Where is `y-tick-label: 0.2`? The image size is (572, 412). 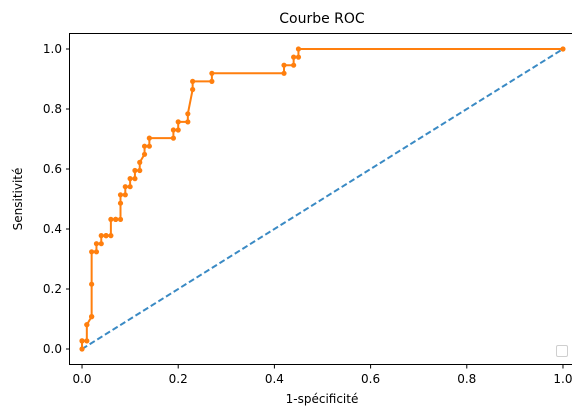 y-tick-label: 0.2 is located at coordinates (52, 289).